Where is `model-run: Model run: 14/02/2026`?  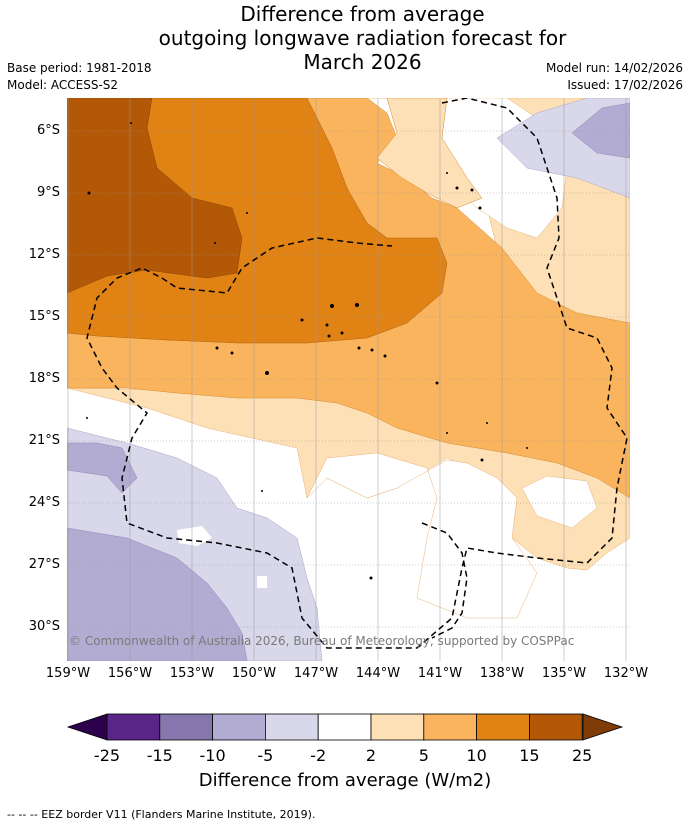 model-run: Model run: 14/02/2026 is located at coordinates (614, 68).